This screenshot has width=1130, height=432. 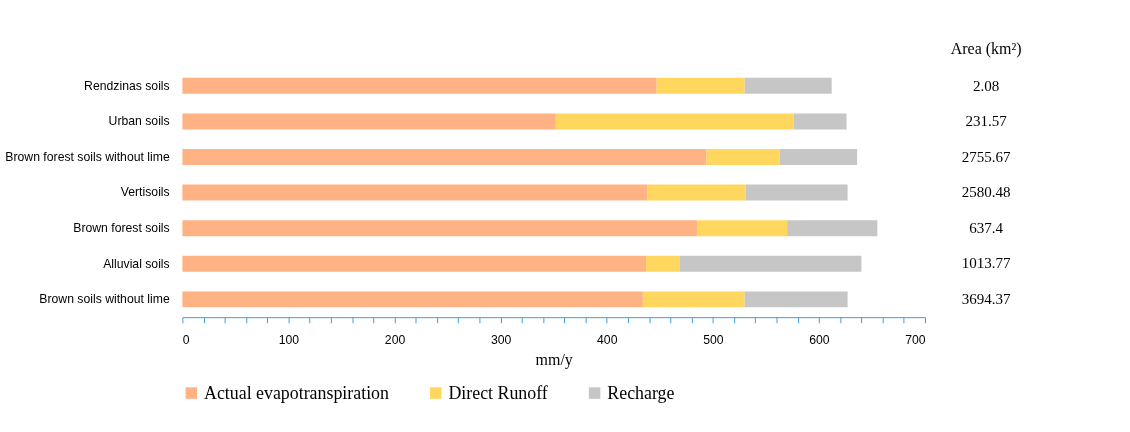 I want to click on y-tick-label: Vertisoils, so click(x=145, y=192).